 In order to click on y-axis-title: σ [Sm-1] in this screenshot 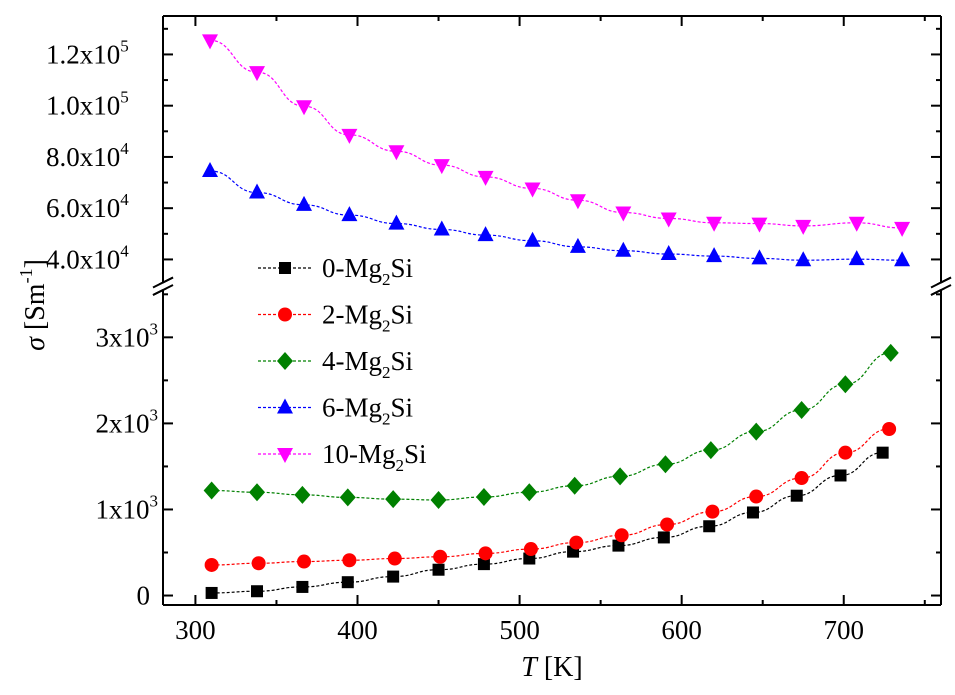, I will do `click(33, 305)`.